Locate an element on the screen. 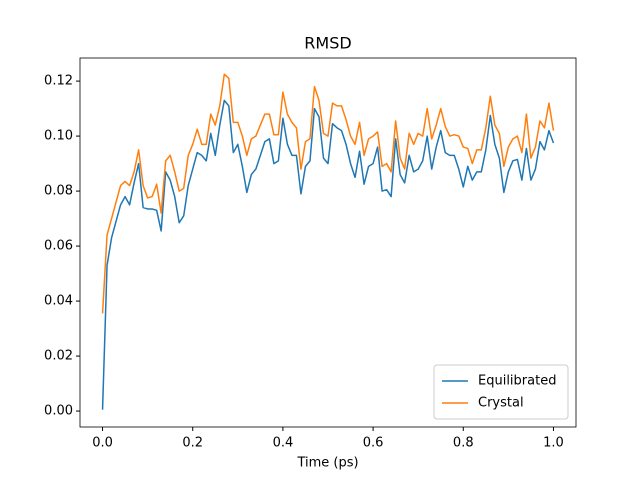 This screenshot has width=640, height=480. y-tick-label: 0.02 is located at coordinates (58, 356).